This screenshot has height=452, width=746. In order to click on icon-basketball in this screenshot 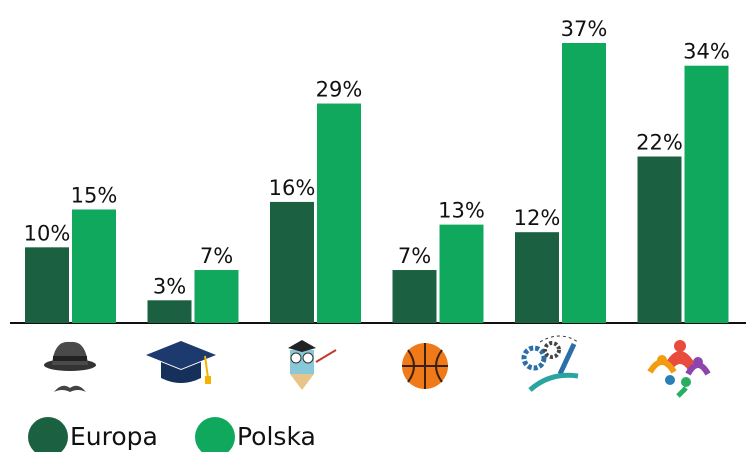, I will do `click(425, 366)`.